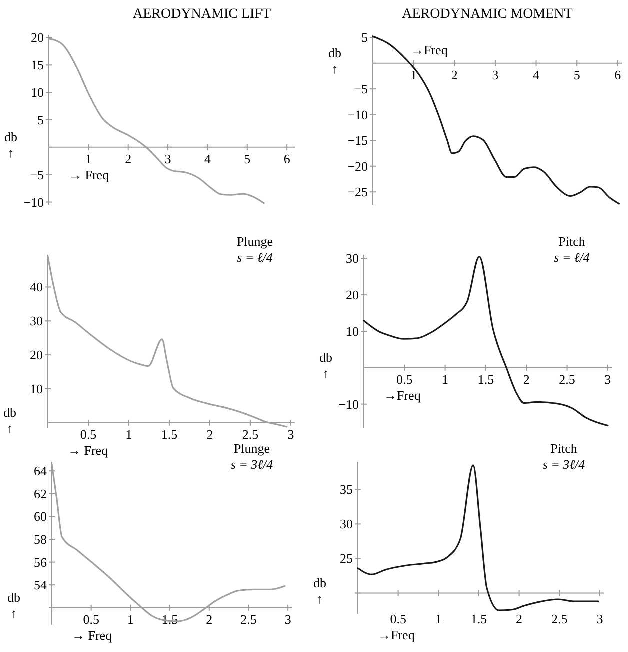  Describe the element at coordinates (358, 140) in the screenshot. I see `y-tick-label: −15` at that location.